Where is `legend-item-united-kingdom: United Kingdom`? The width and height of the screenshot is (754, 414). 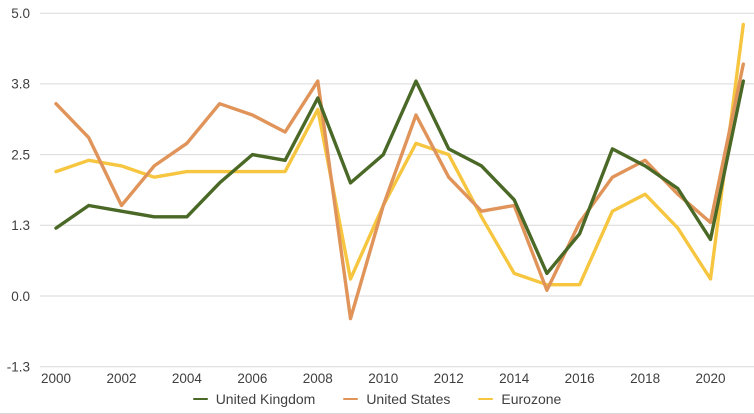
legend-item-united-kingdom: United Kingdom is located at coordinates (254, 399).